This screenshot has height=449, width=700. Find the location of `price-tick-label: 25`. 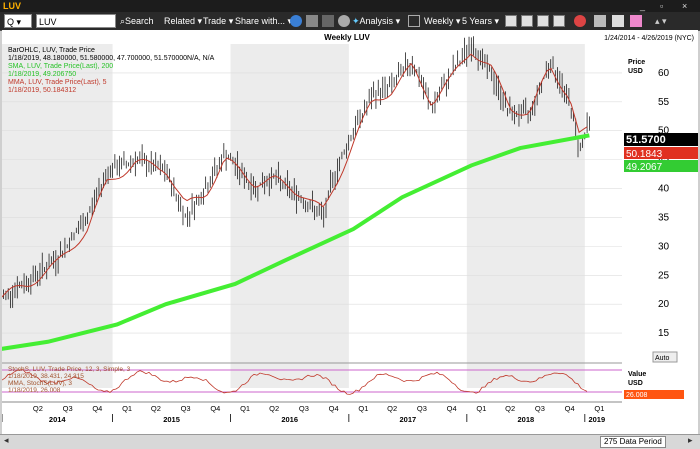

price-tick-label: 25 is located at coordinates (664, 275).